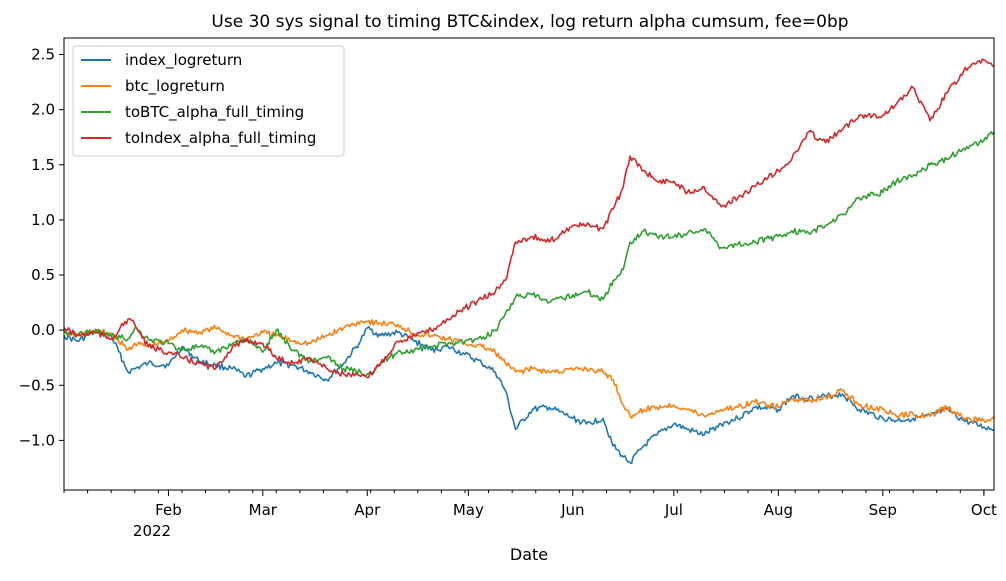 The height and width of the screenshot is (581, 1006). Describe the element at coordinates (152, 531) in the screenshot. I see `x-tick-year-label: 2022` at that location.